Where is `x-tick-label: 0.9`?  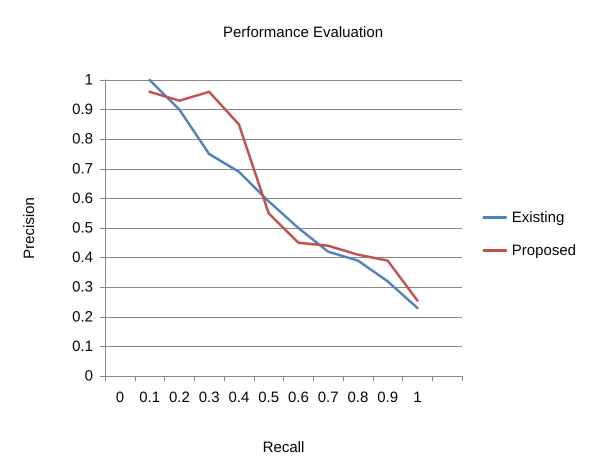 x-tick-label: 0.9 is located at coordinates (387, 397).